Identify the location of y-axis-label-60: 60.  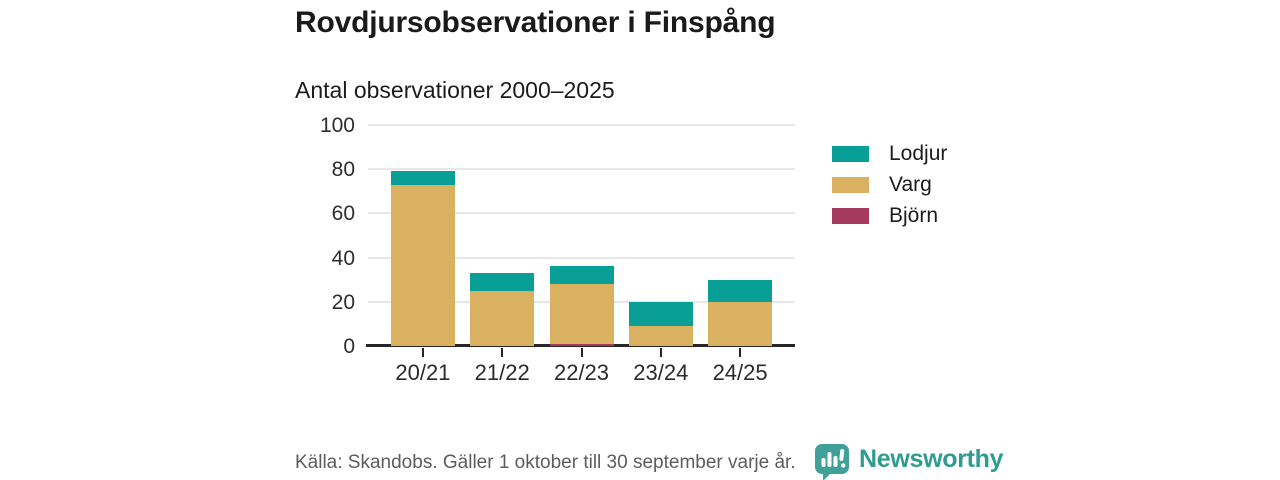
(343, 214).